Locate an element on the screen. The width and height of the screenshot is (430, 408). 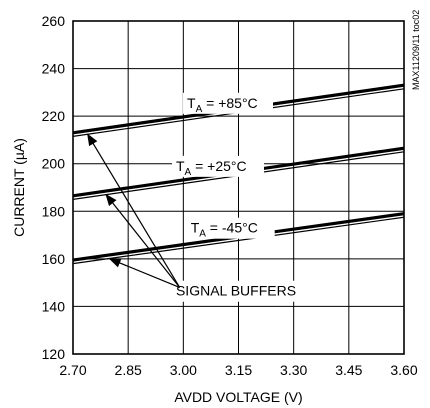
x-axis-label: AVDD VOLTAGE (V) is located at coordinates (238, 397).